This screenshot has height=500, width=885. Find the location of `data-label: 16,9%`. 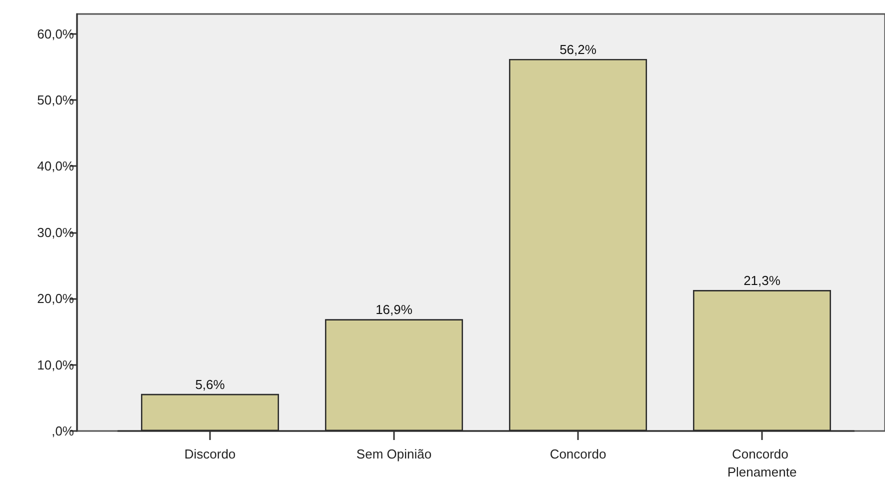

data-label: 16,9% is located at coordinates (394, 310).